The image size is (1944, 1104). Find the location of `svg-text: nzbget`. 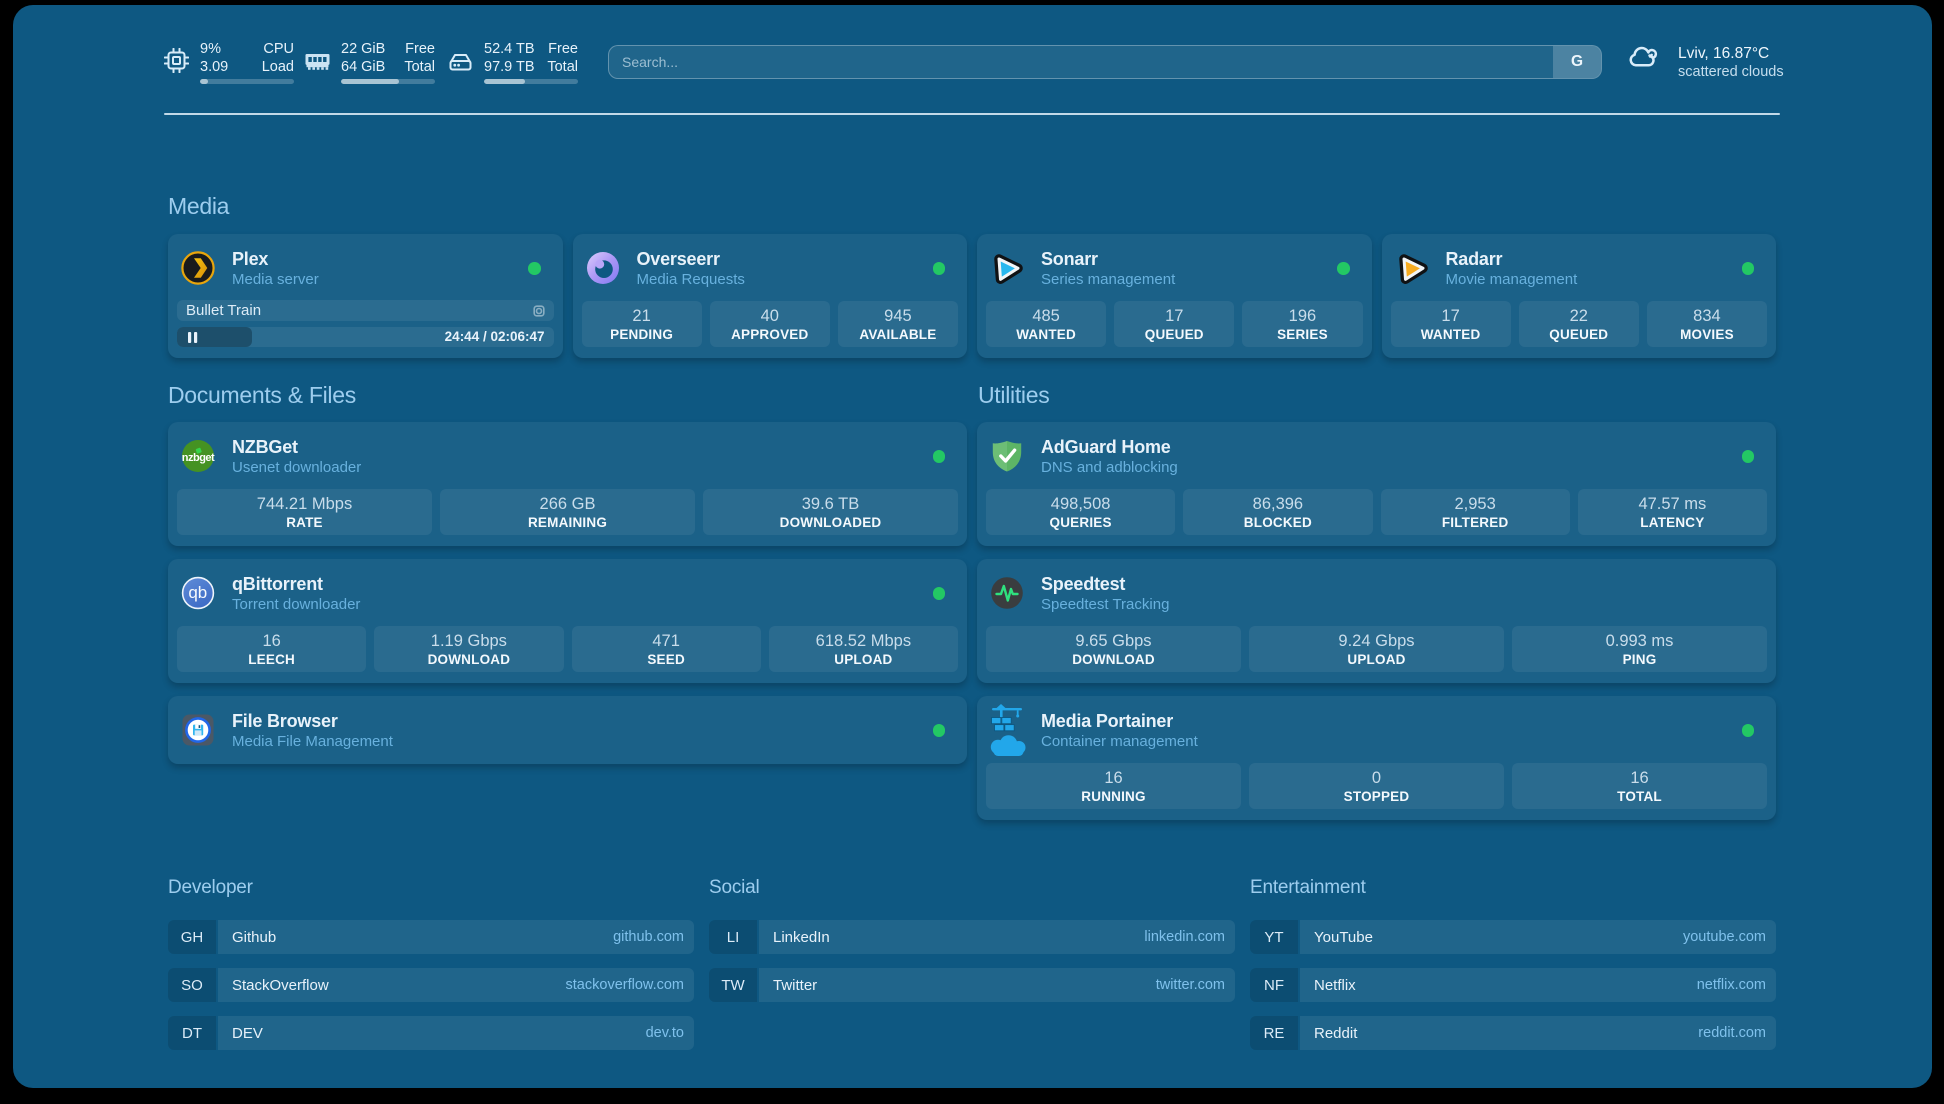

svg-text: nzbget is located at coordinates (198, 458).